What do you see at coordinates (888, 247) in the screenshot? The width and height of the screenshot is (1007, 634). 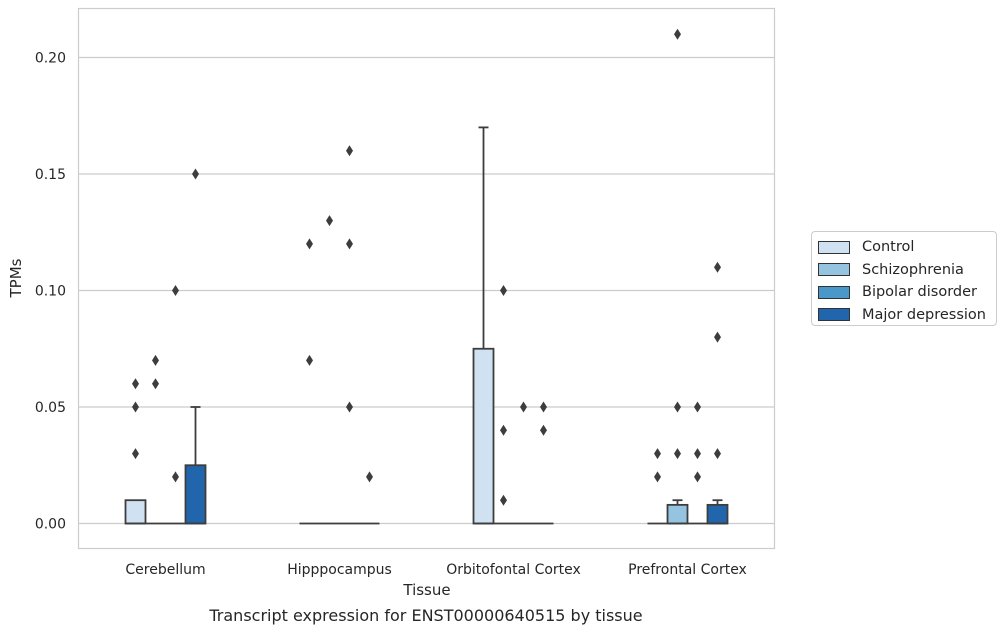 I see `legend-label: Control` at bounding box center [888, 247].